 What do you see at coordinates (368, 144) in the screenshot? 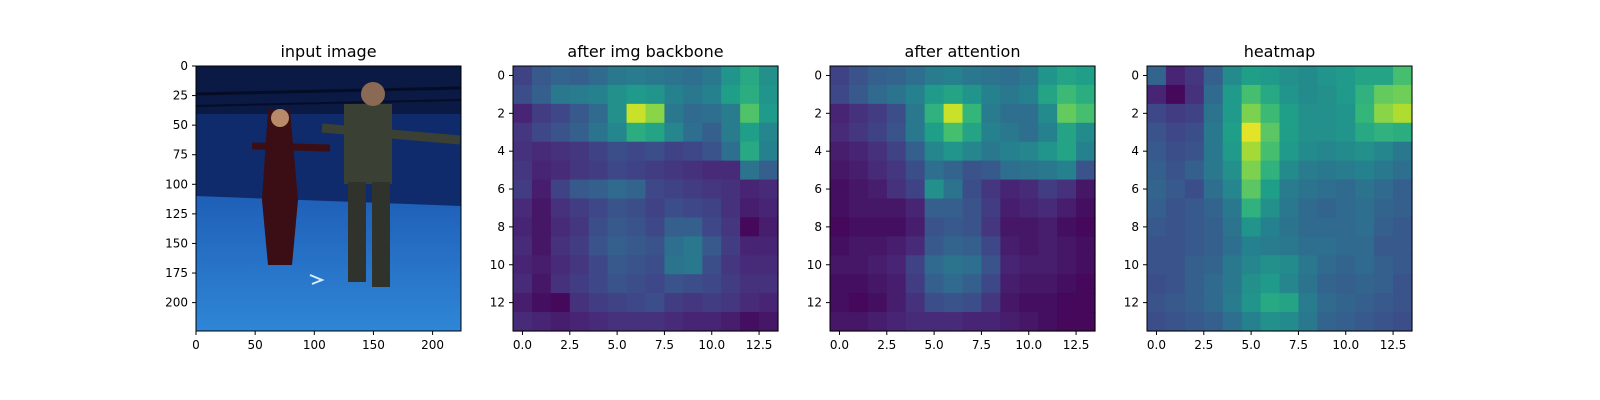
I see `person-right-torso` at bounding box center [368, 144].